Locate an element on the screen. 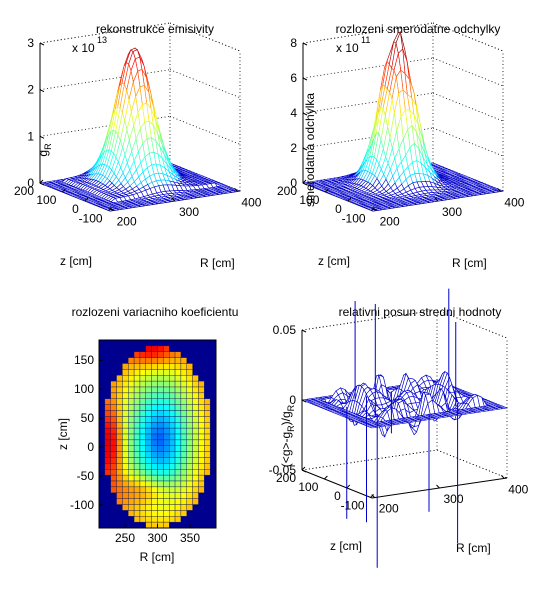 This screenshot has width=560, height=593. z-tick-label: 6 is located at coordinates (293, 78).